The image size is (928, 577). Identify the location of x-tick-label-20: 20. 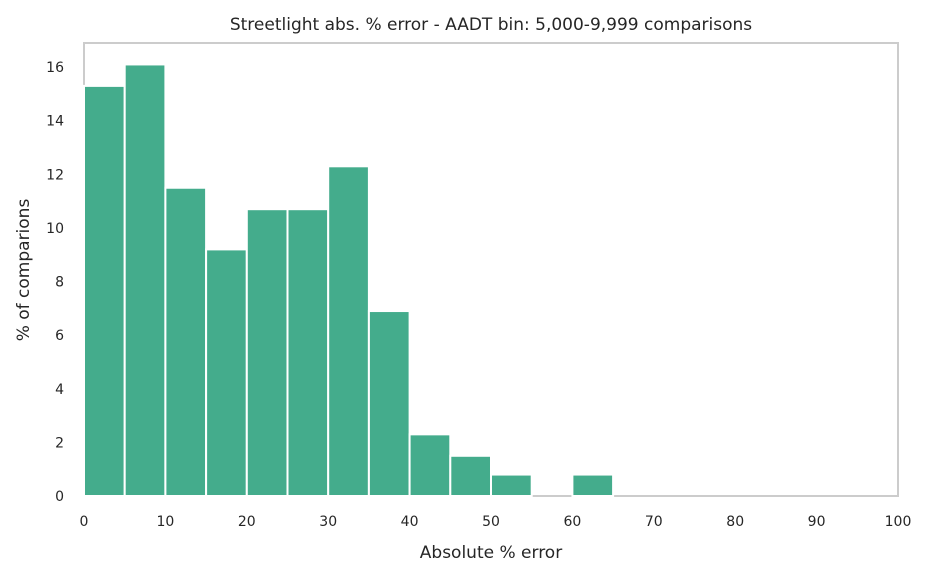
(247, 522).